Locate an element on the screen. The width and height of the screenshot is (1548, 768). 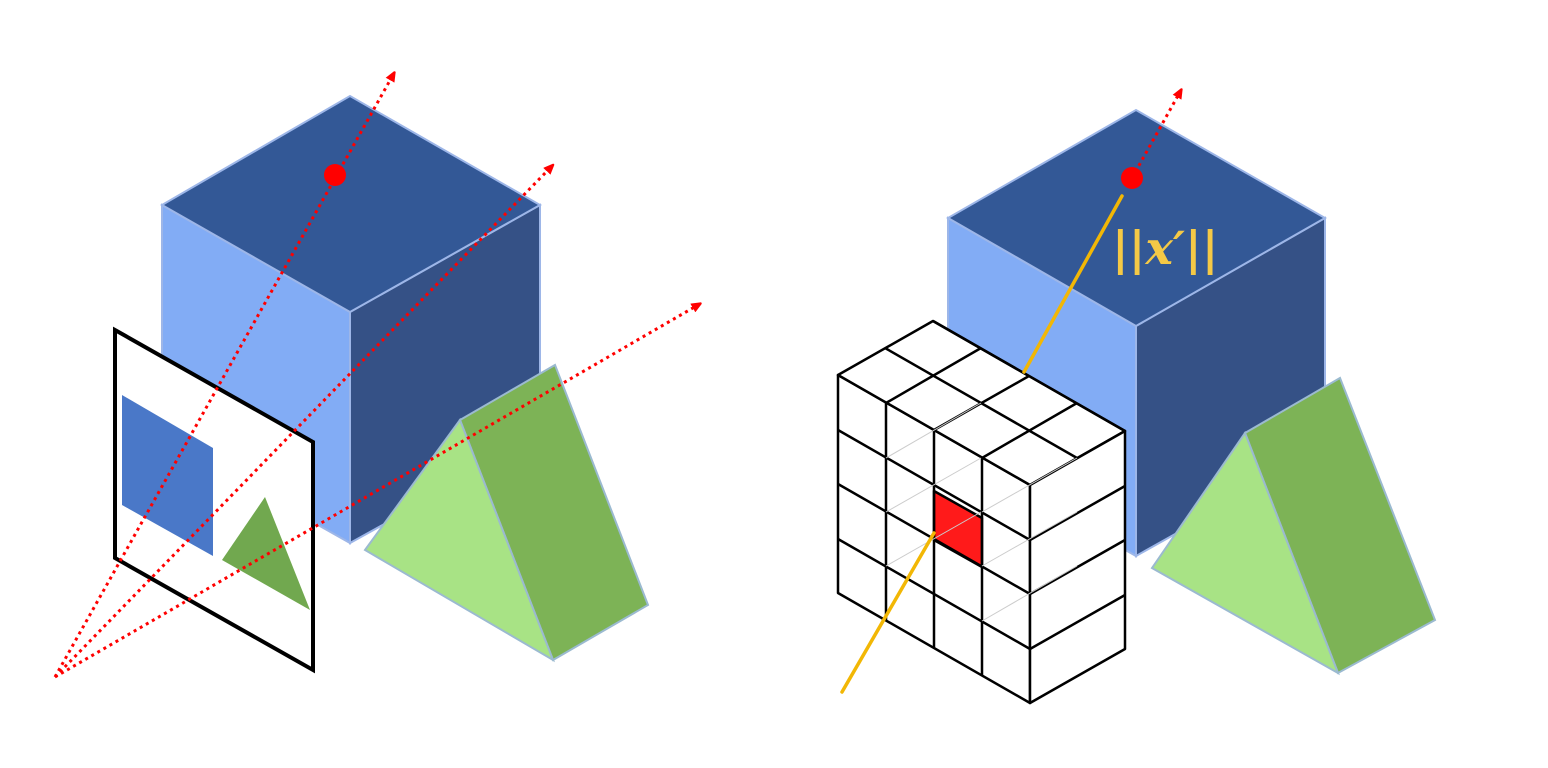
image-plane-frame is located at coordinates (214, 500).